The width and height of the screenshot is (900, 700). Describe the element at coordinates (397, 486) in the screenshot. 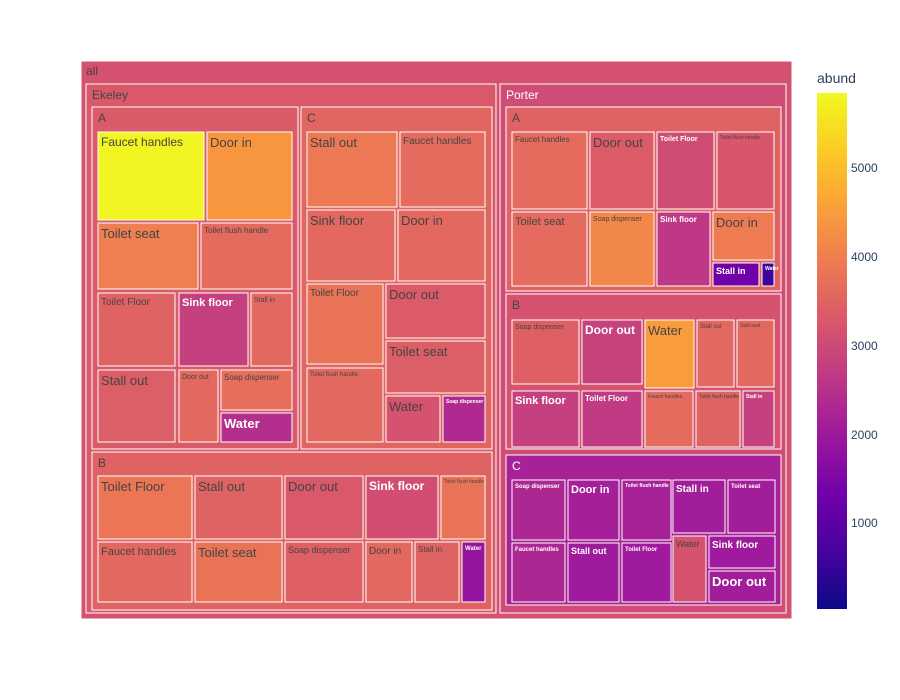

I see `cell-label-ekeley-b-sink-floor: Sink floor` at that location.